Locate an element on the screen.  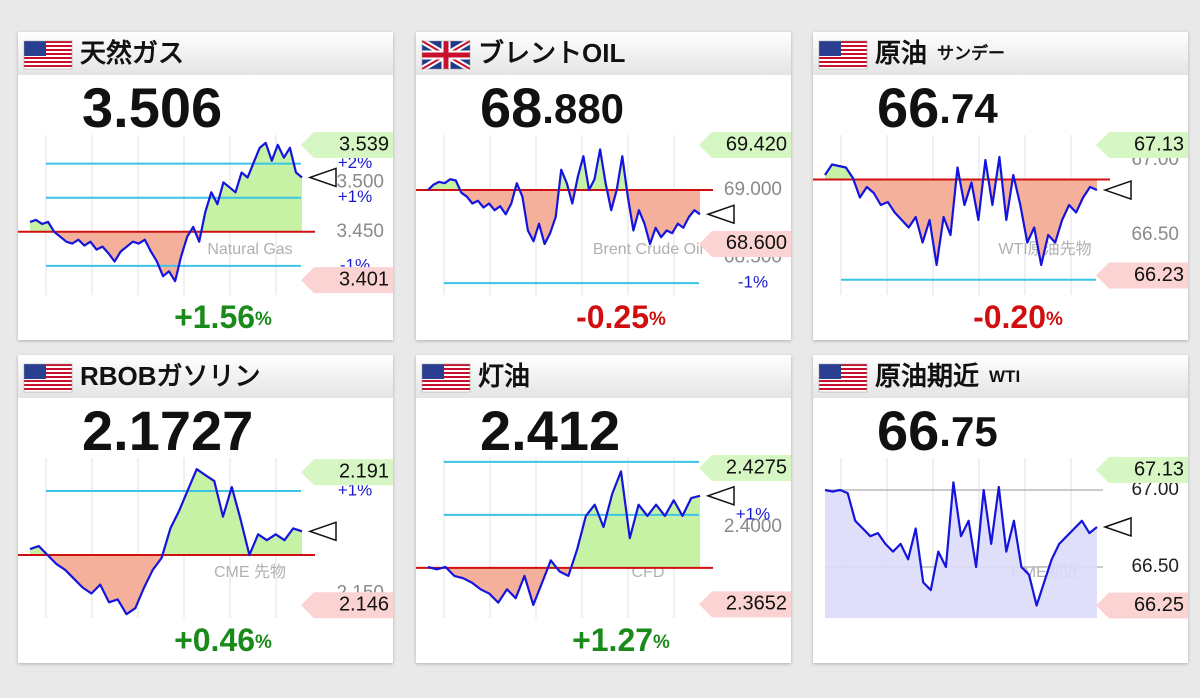
price: 3.506 is located at coordinates (152, 107).